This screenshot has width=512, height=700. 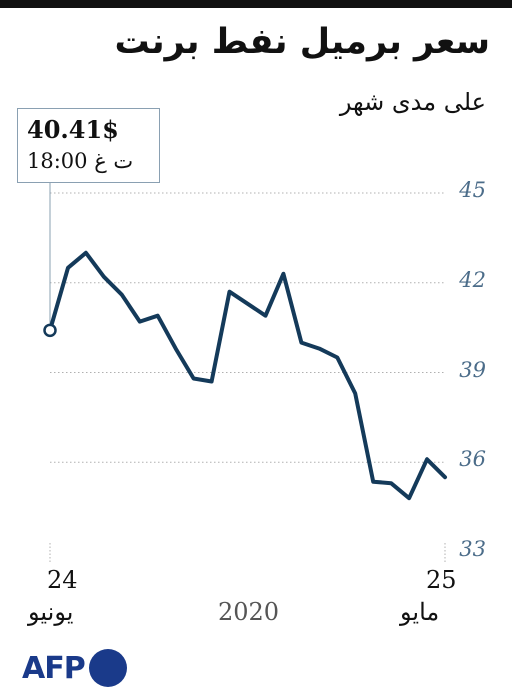 What do you see at coordinates (472, 549) in the screenshot?
I see `y-tick-label: 33` at bounding box center [472, 549].